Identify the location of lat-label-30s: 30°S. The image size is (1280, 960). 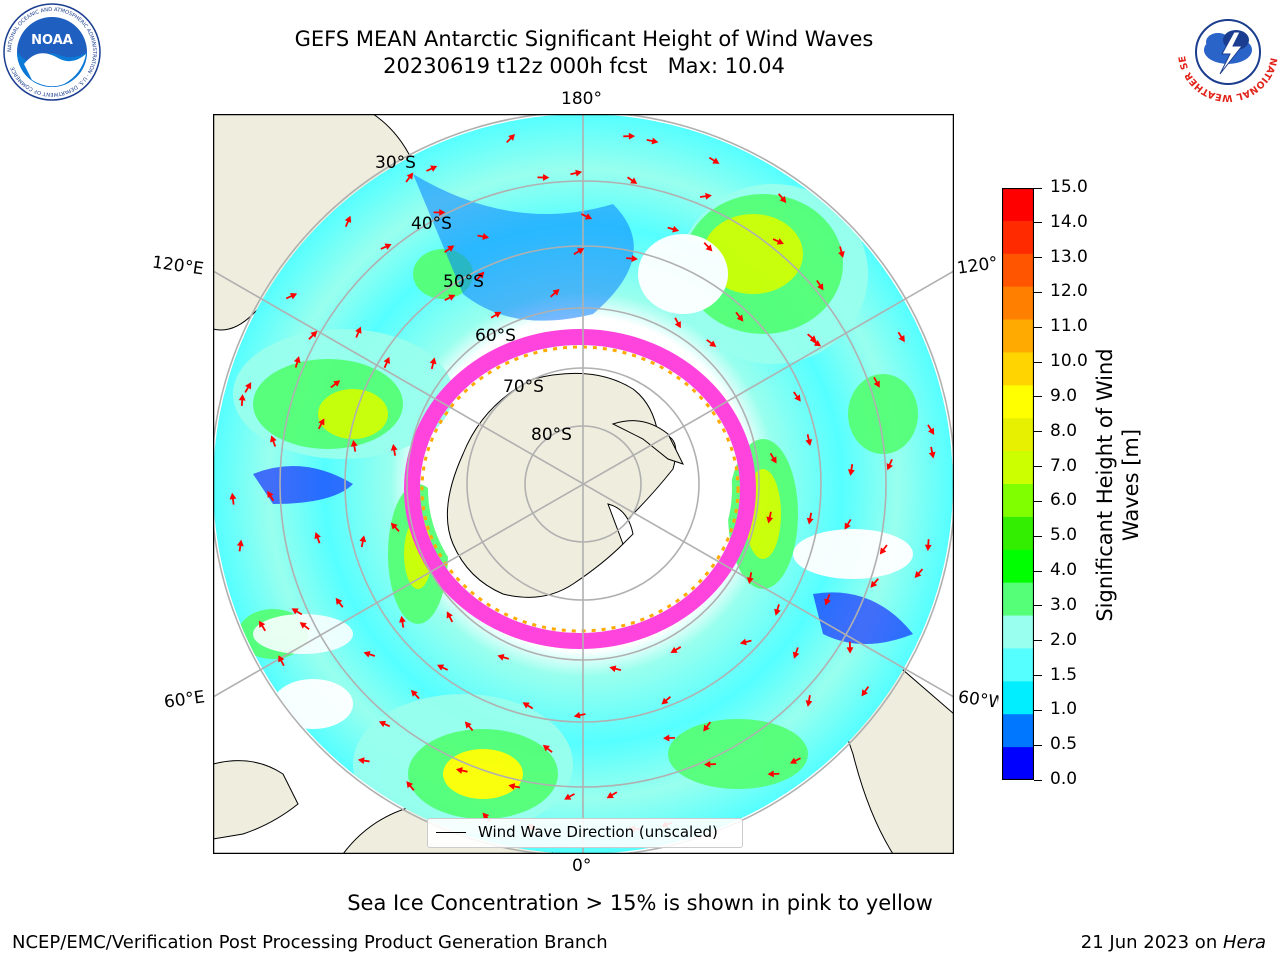
(395, 163).